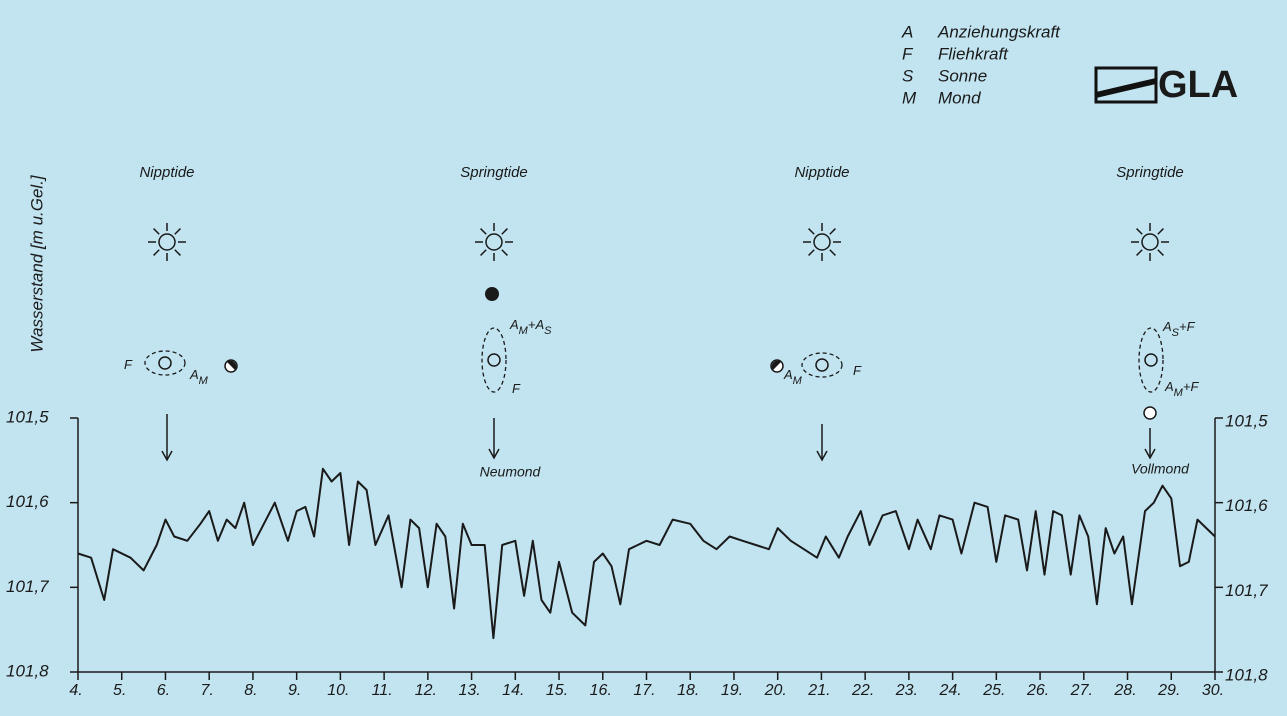  What do you see at coordinates (688, 690) in the screenshot?
I see `x-tick-label: 18.` at bounding box center [688, 690].